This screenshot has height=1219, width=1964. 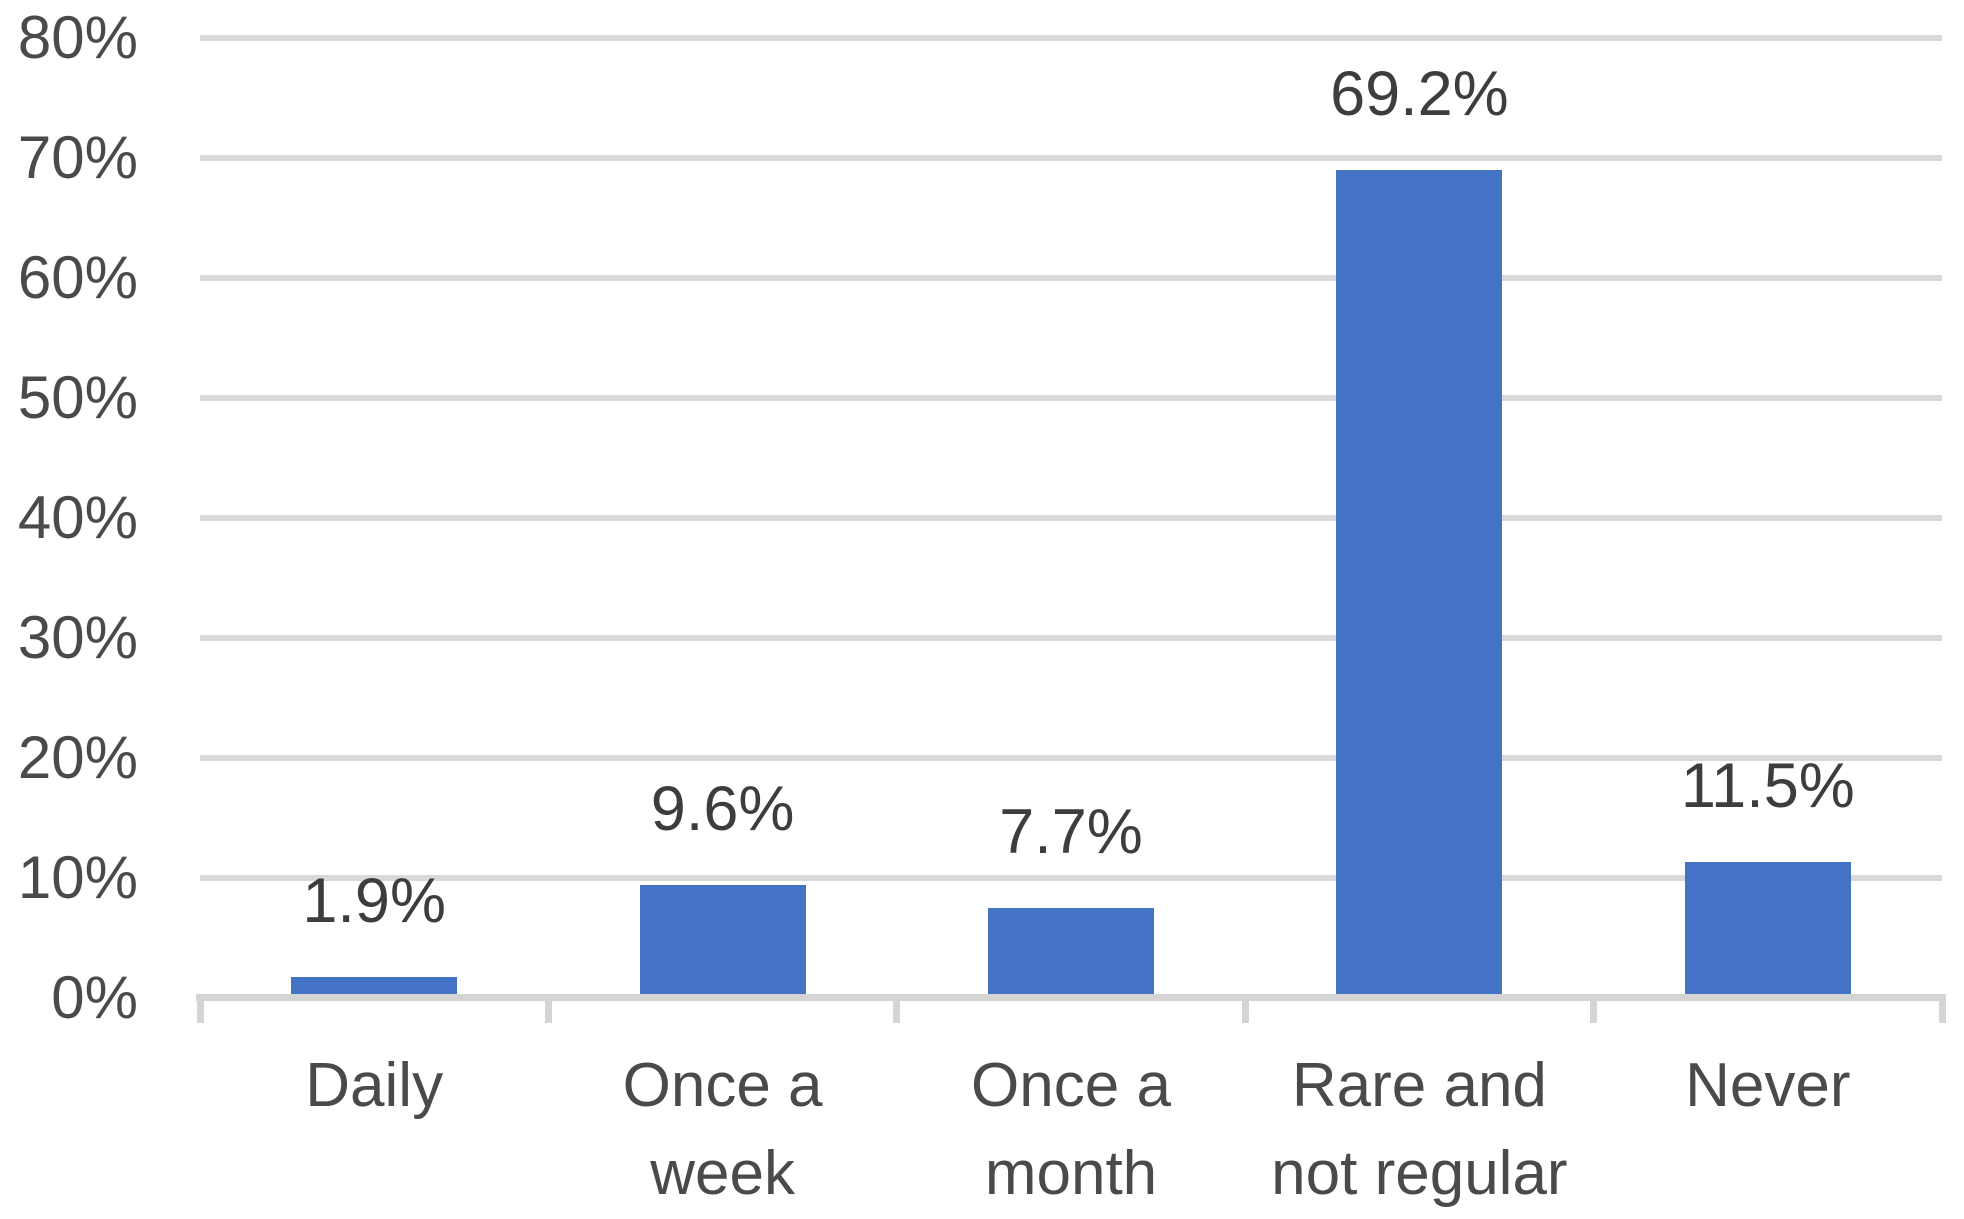 I want to click on x-axis-category-label-once-a-month: Once a month, so click(x=1071, y=1129).